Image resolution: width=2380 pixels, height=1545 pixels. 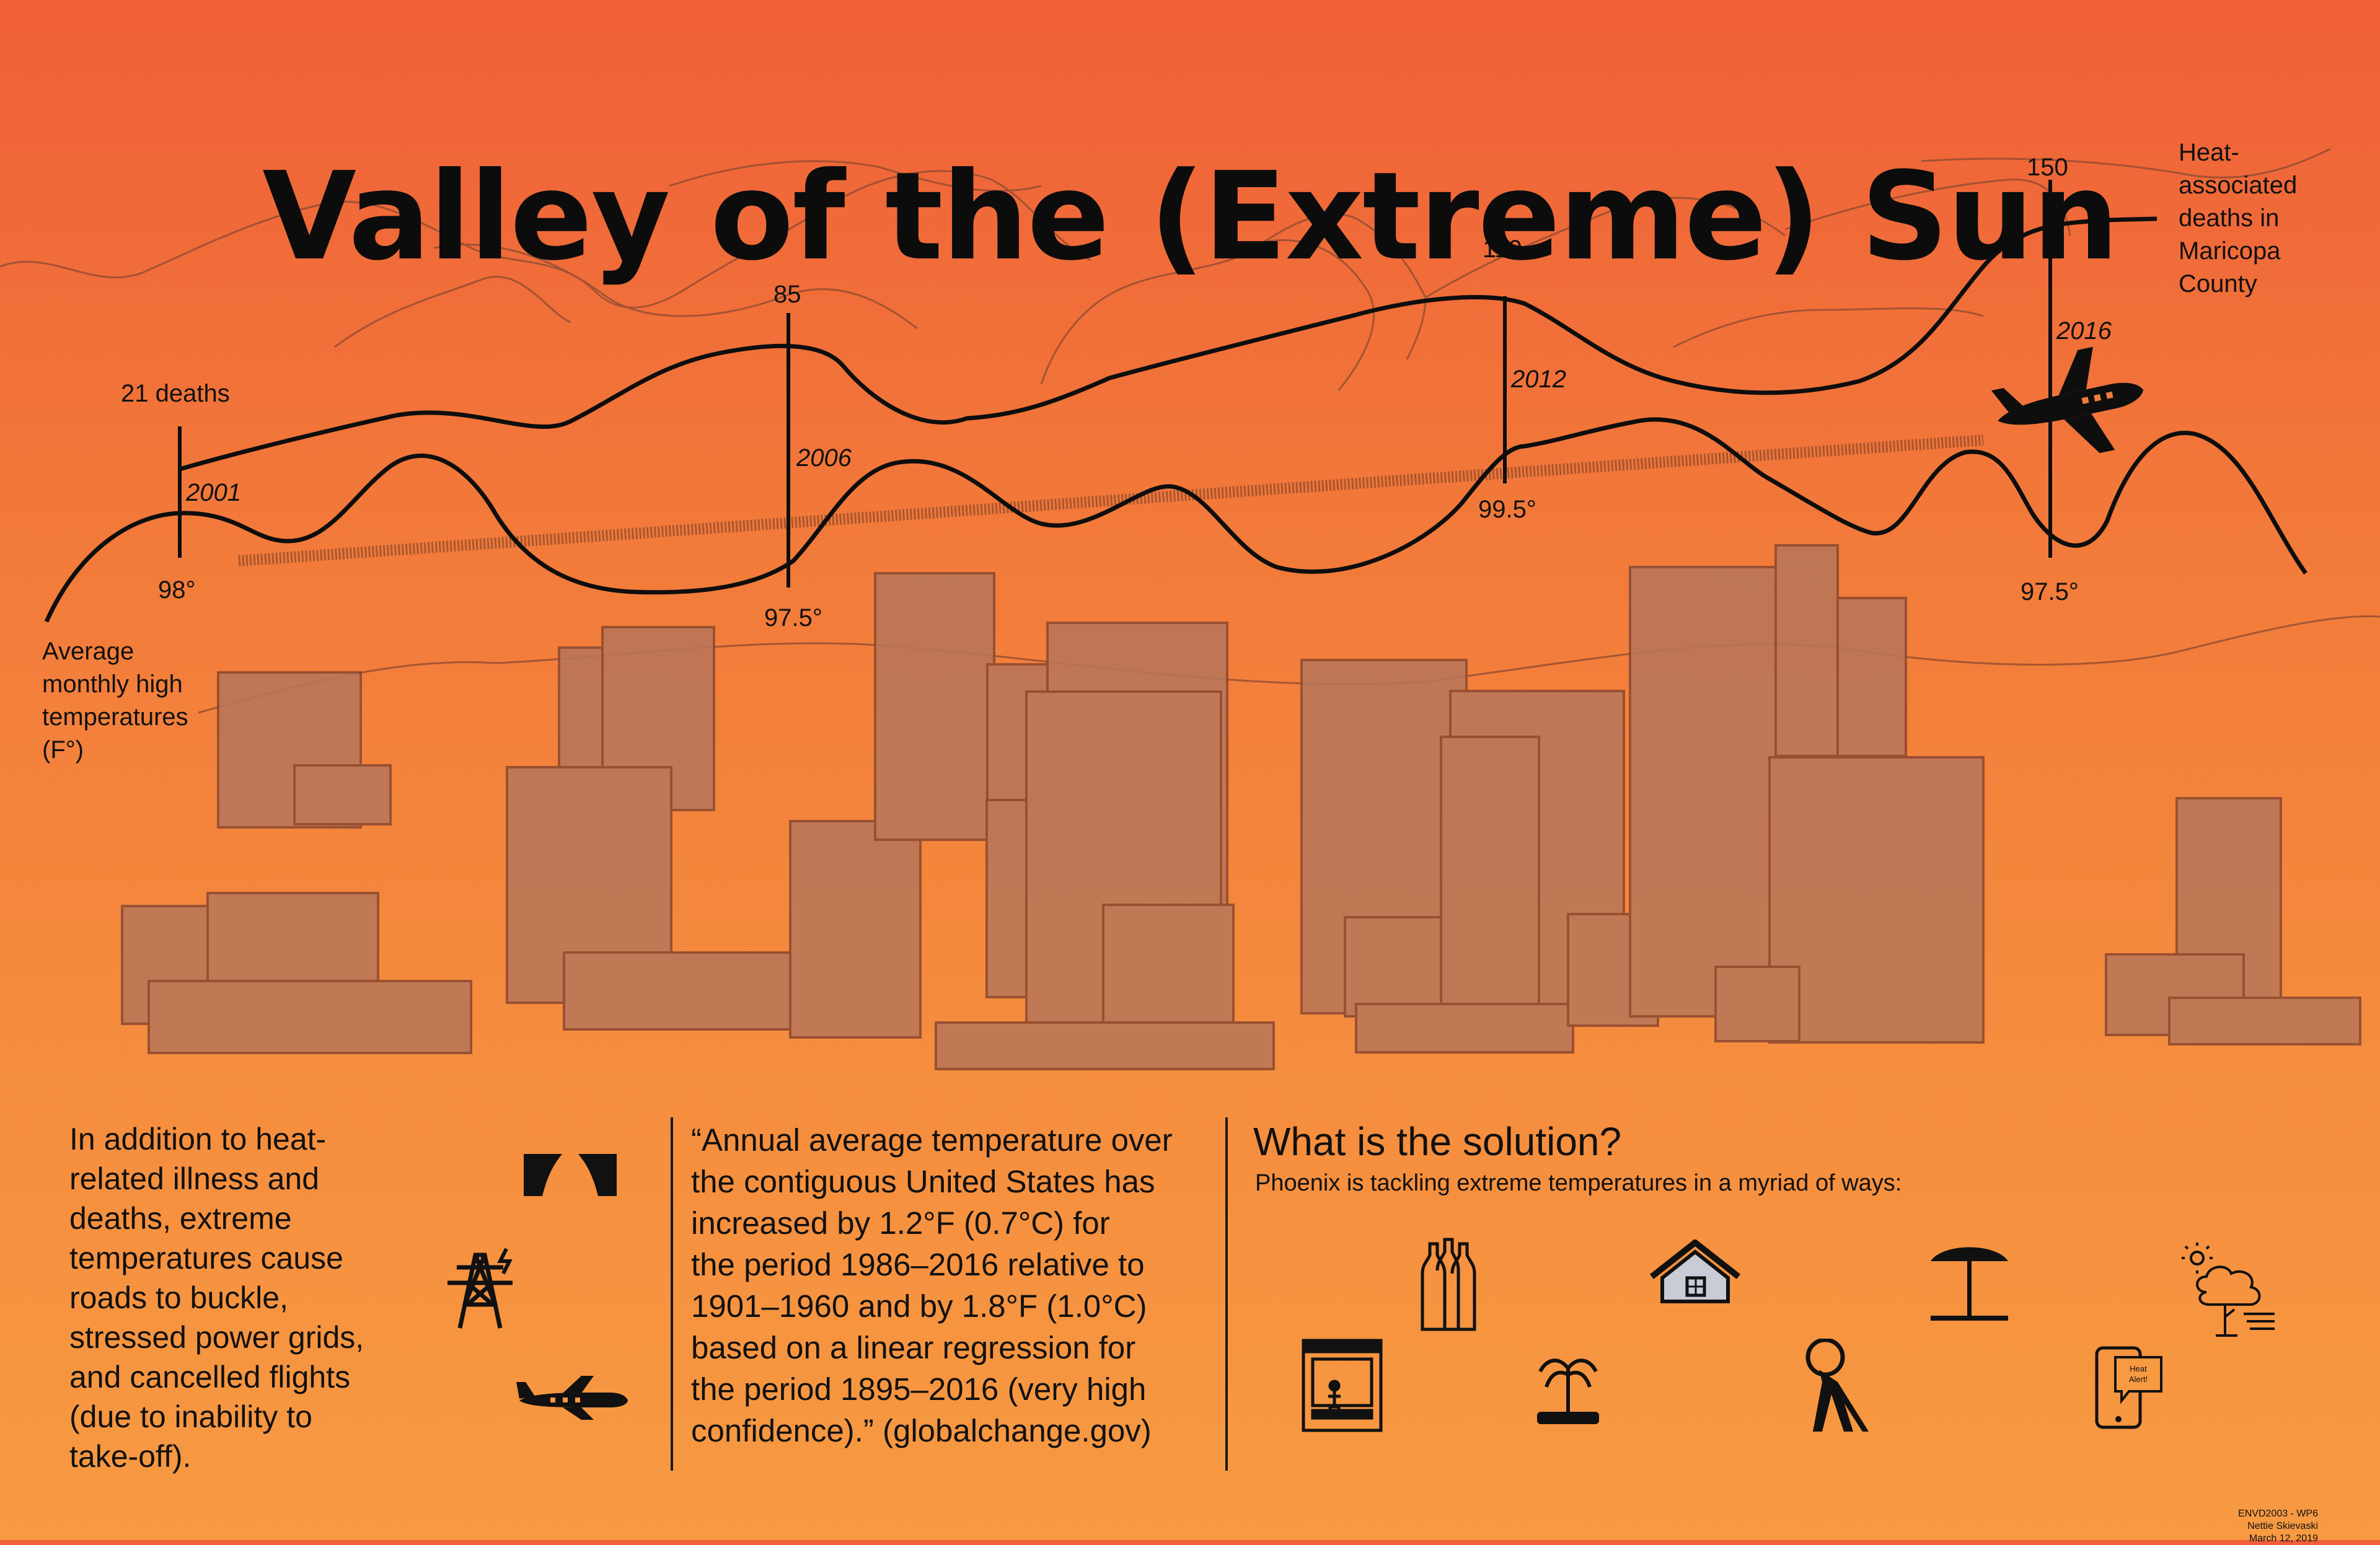 I want to click on shade-umbrella-icon, so click(x=1969, y=1284).